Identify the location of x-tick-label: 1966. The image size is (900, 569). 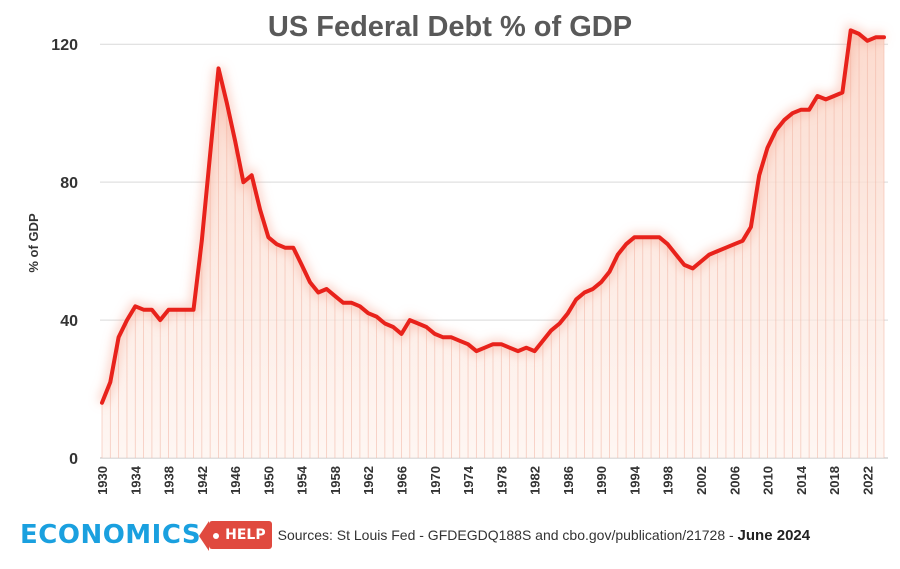
(402, 480).